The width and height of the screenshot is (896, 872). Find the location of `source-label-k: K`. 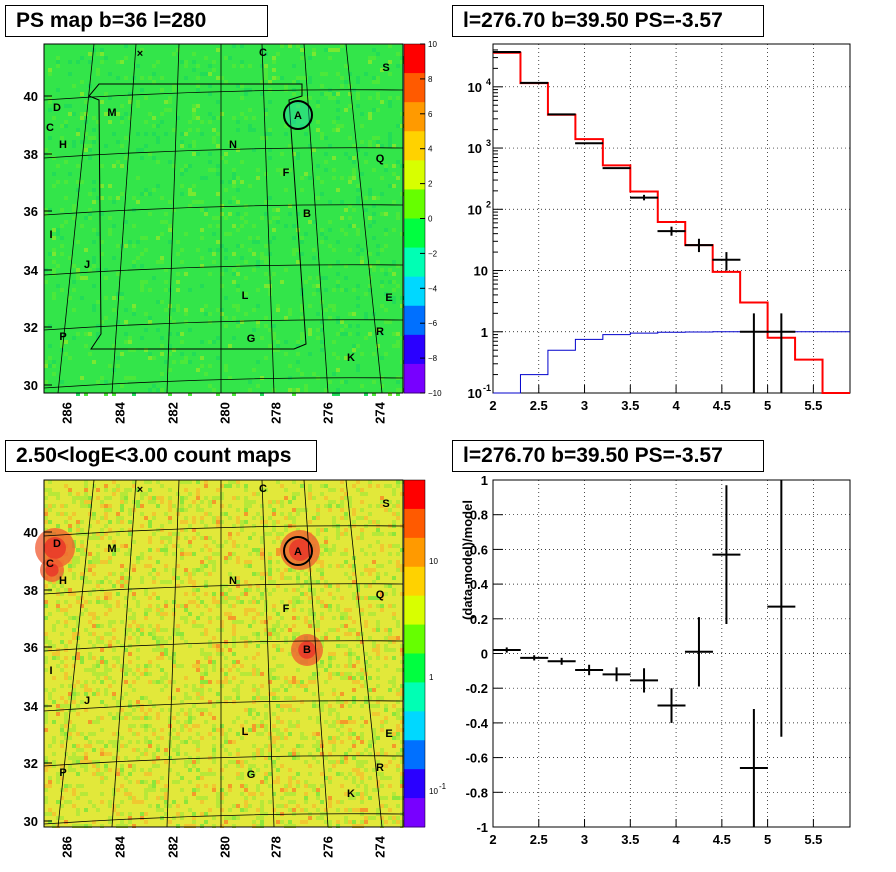

source-label-k: K is located at coordinates (351, 794).